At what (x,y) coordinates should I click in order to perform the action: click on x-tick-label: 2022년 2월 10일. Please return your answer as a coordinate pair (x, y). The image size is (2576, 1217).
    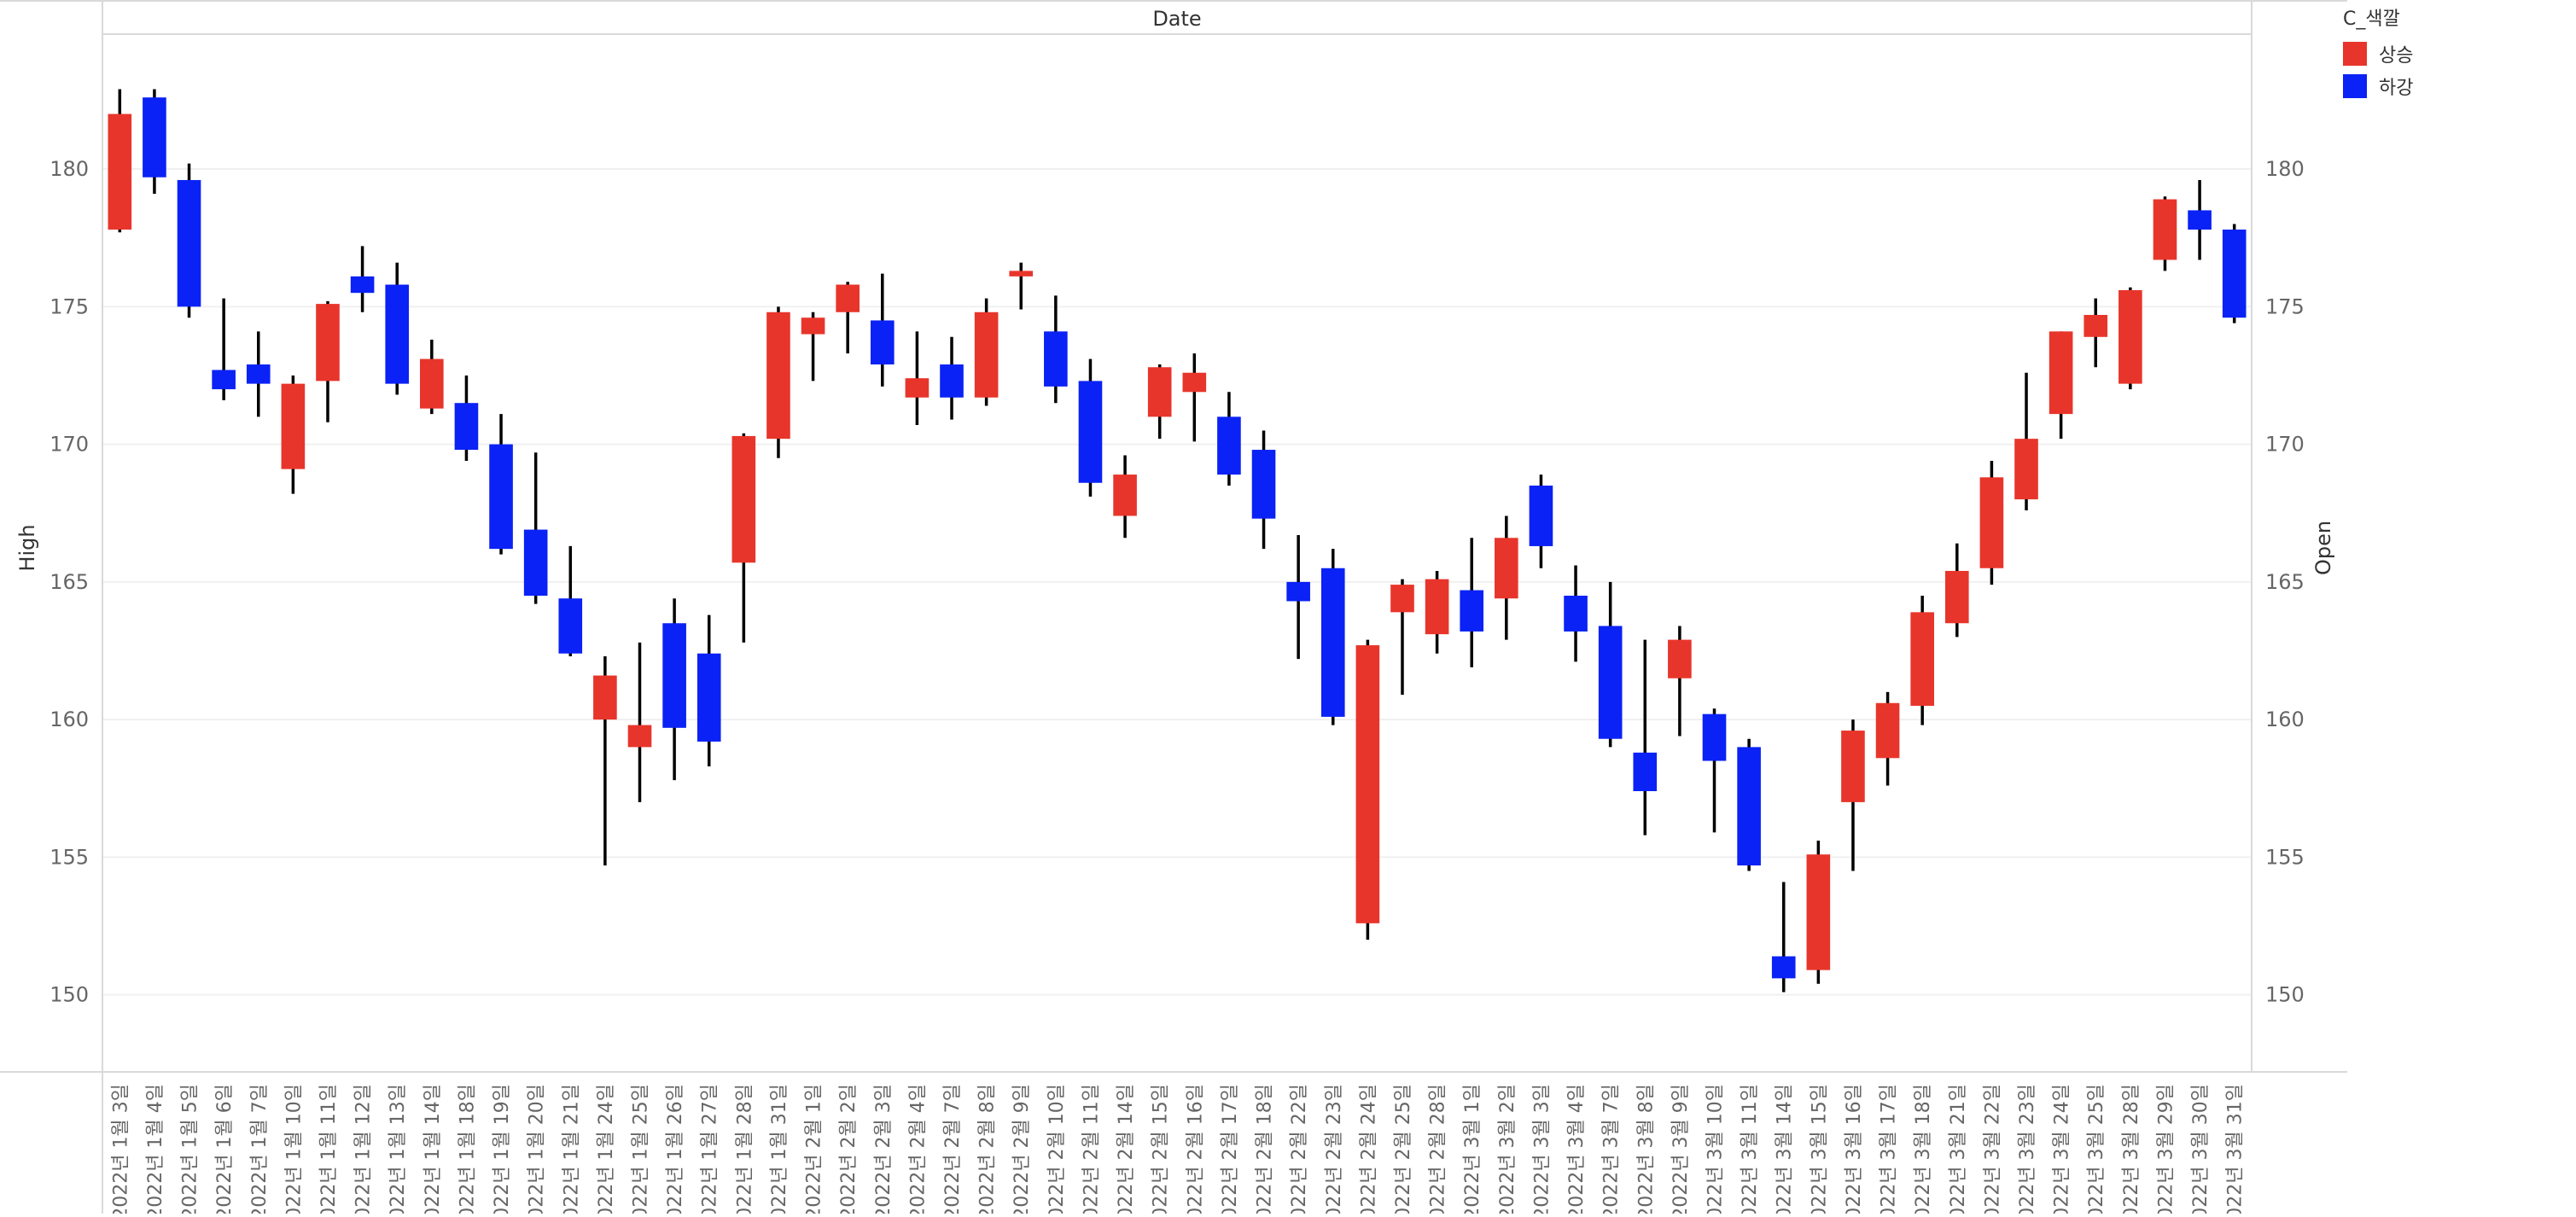
    Looking at the image, I should click on (1057, 1149).